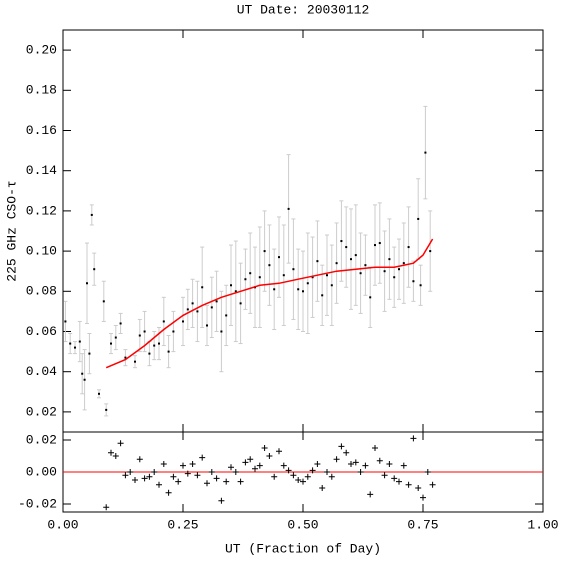 This screenshot has width=574, height=574. I want to click on y-tick-label: 0.00, so click(41, 471).